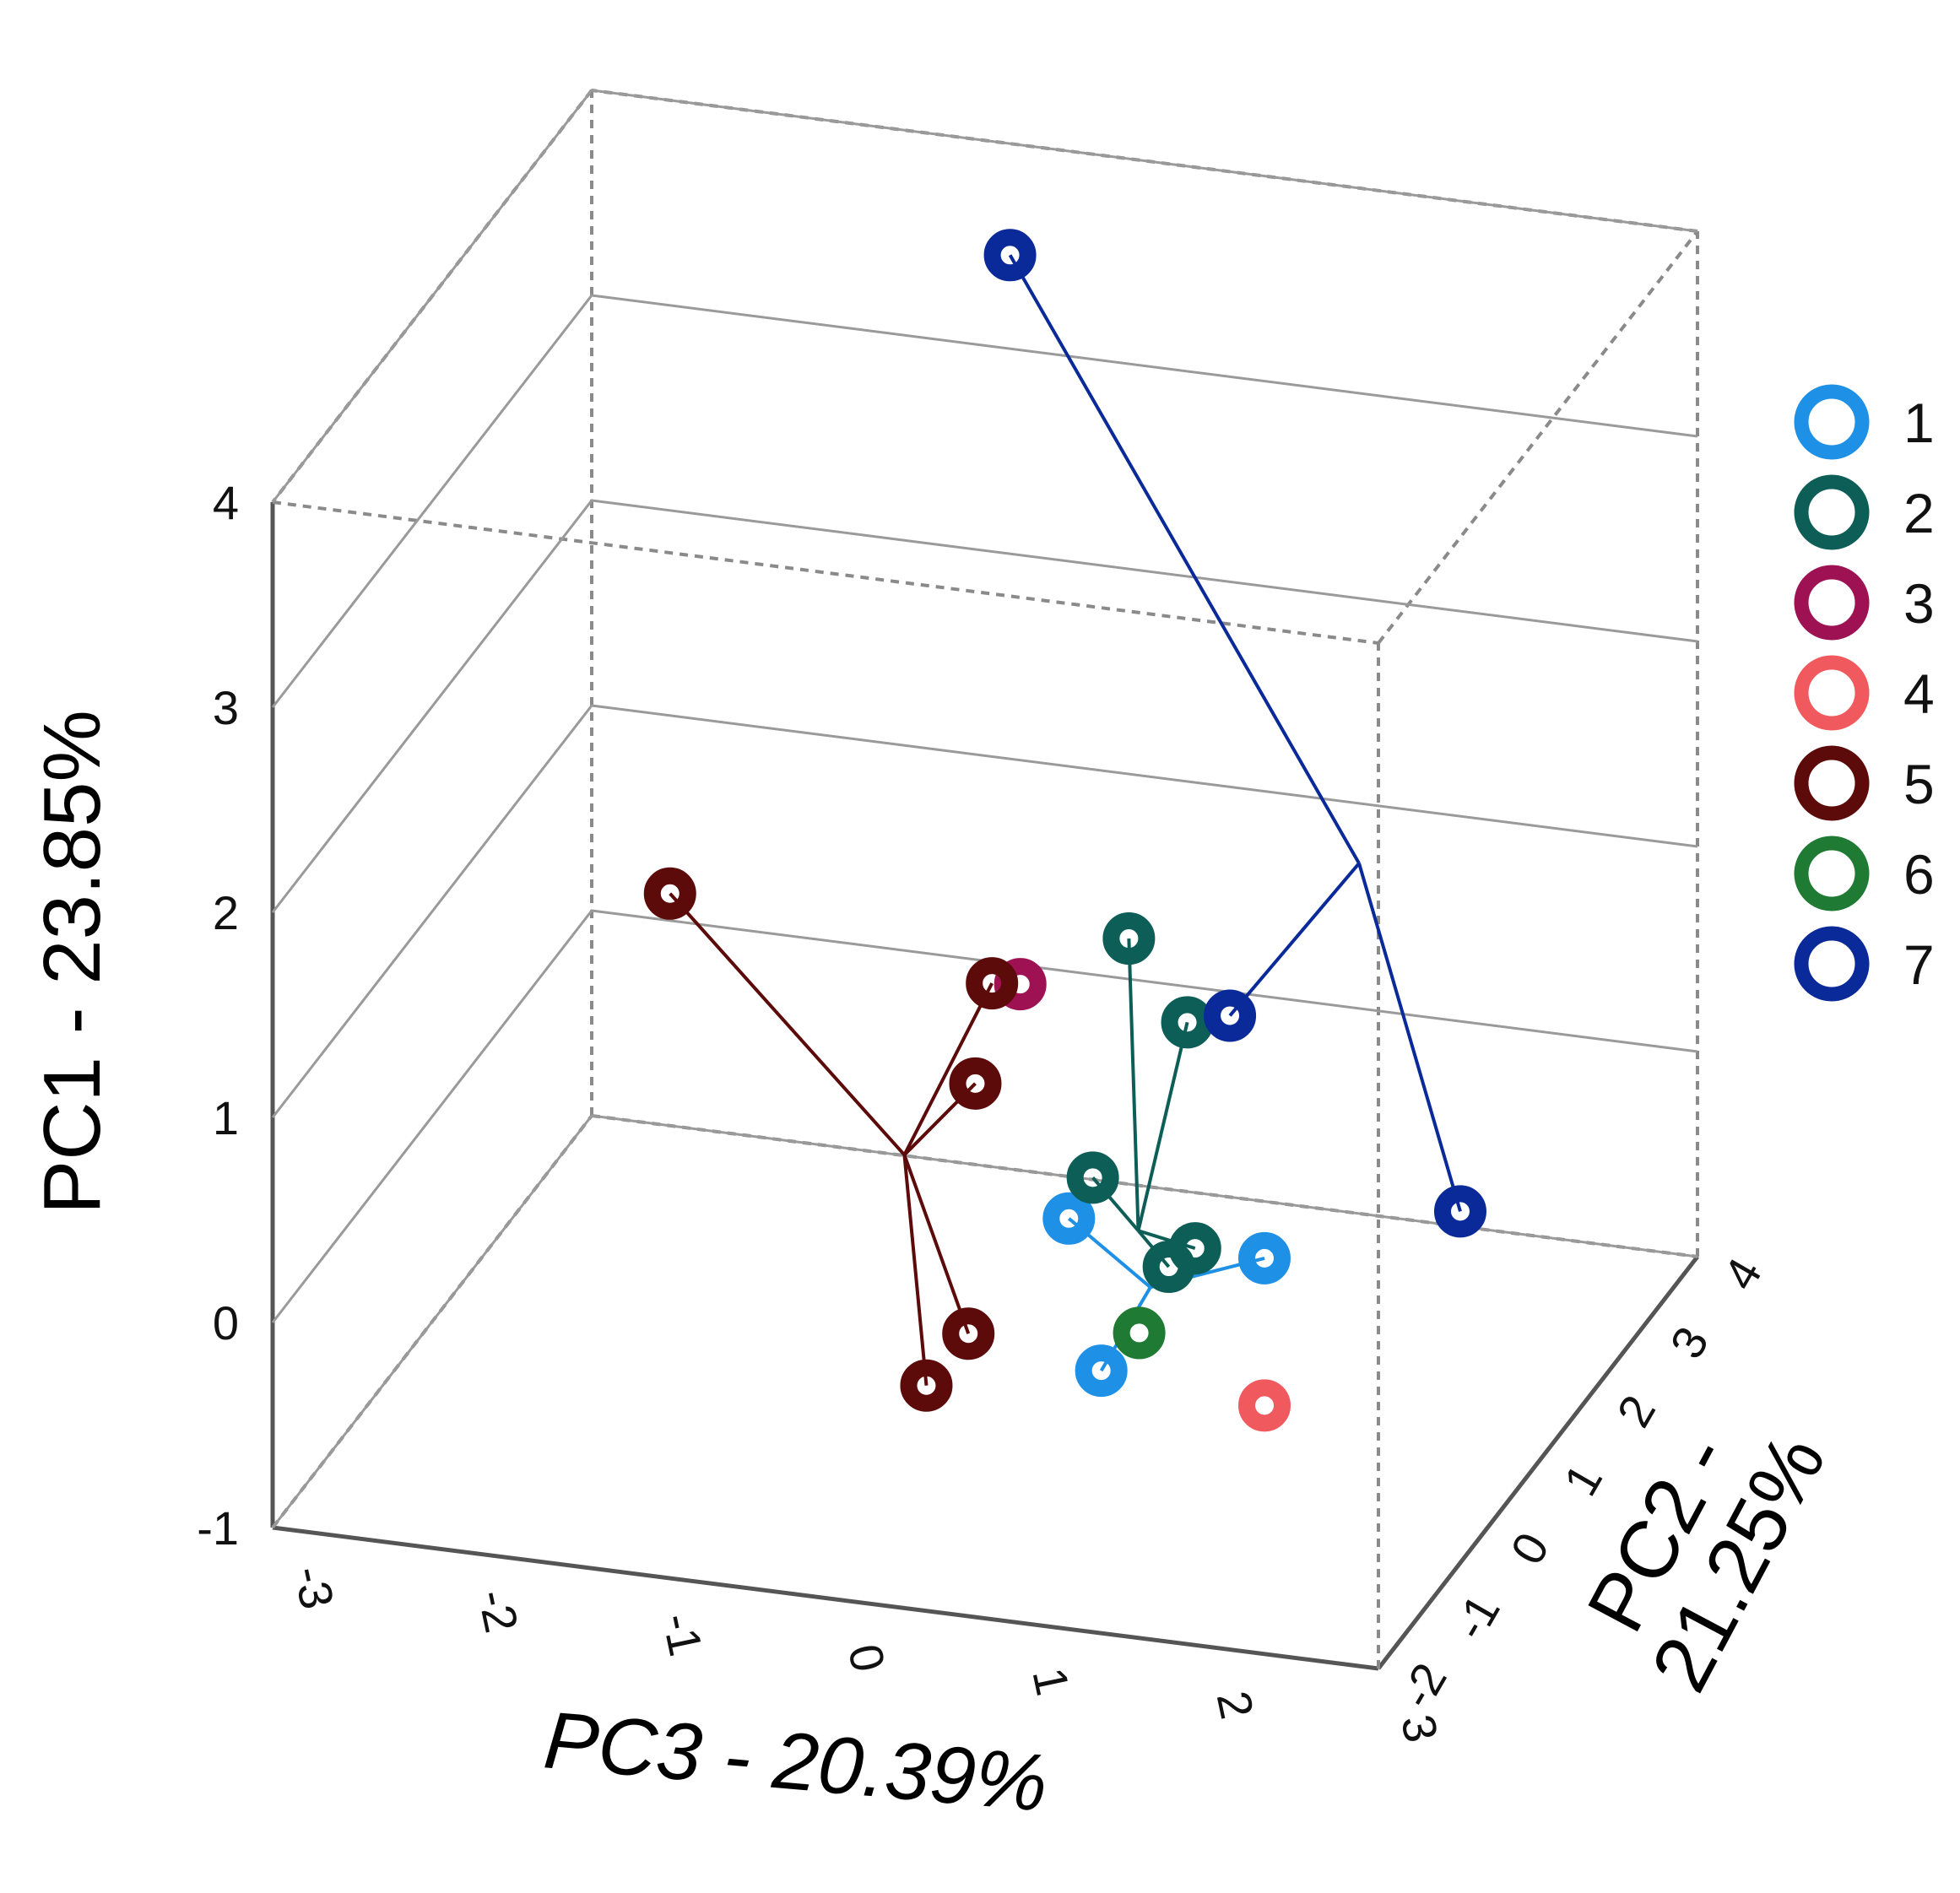 Image resolution: width=1960 pixels, height=1893 pixels. Describe the element at coordinates (1538, 1462) in the screenshot. I see `y-axis-line` at that location.